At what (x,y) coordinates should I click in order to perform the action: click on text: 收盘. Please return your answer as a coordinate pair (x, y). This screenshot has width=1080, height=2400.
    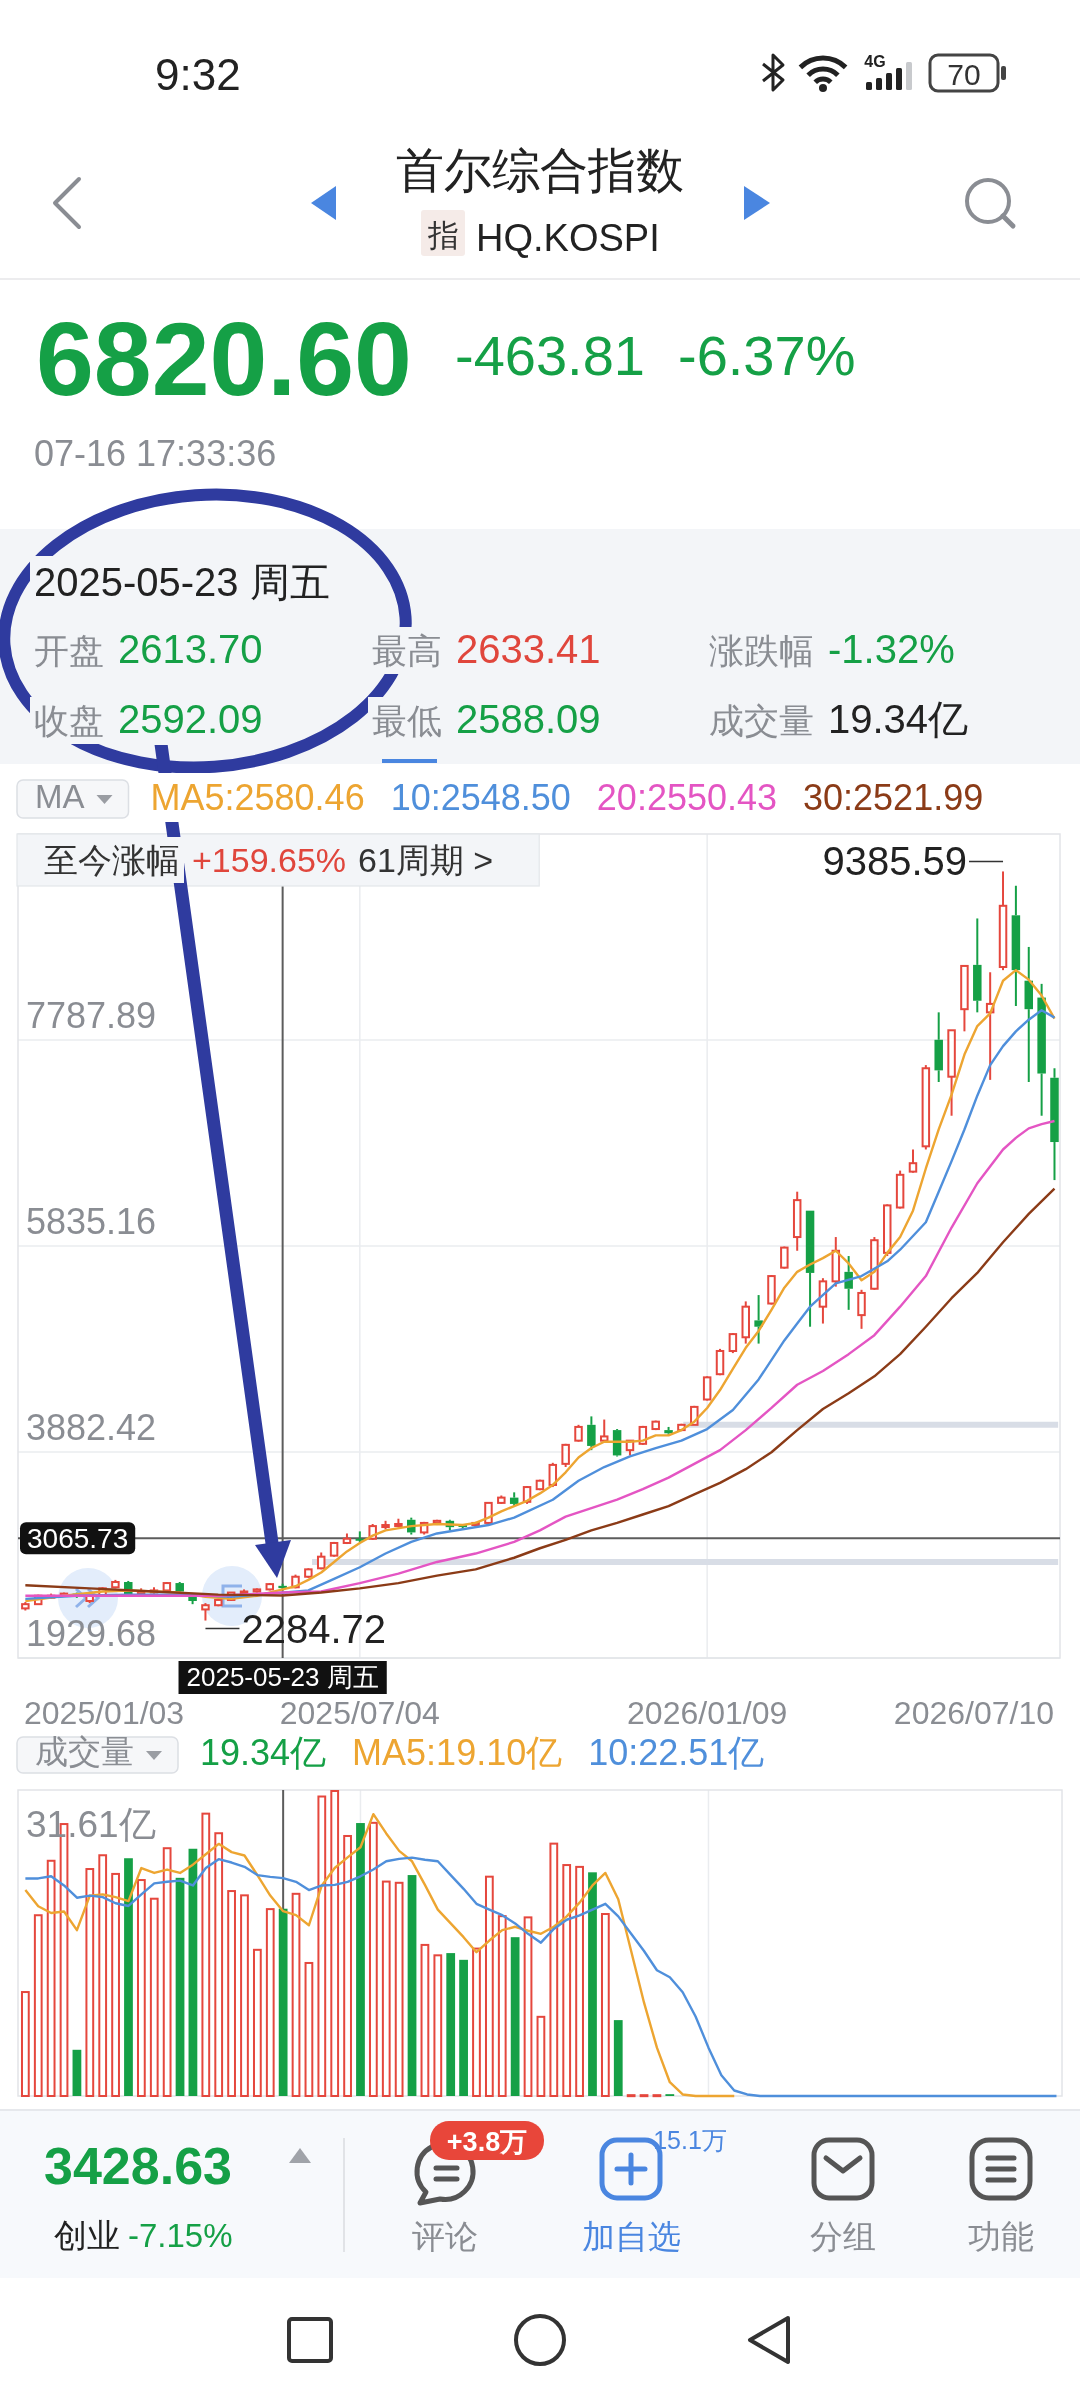
    Looking at the image, I should click on (69, 720).